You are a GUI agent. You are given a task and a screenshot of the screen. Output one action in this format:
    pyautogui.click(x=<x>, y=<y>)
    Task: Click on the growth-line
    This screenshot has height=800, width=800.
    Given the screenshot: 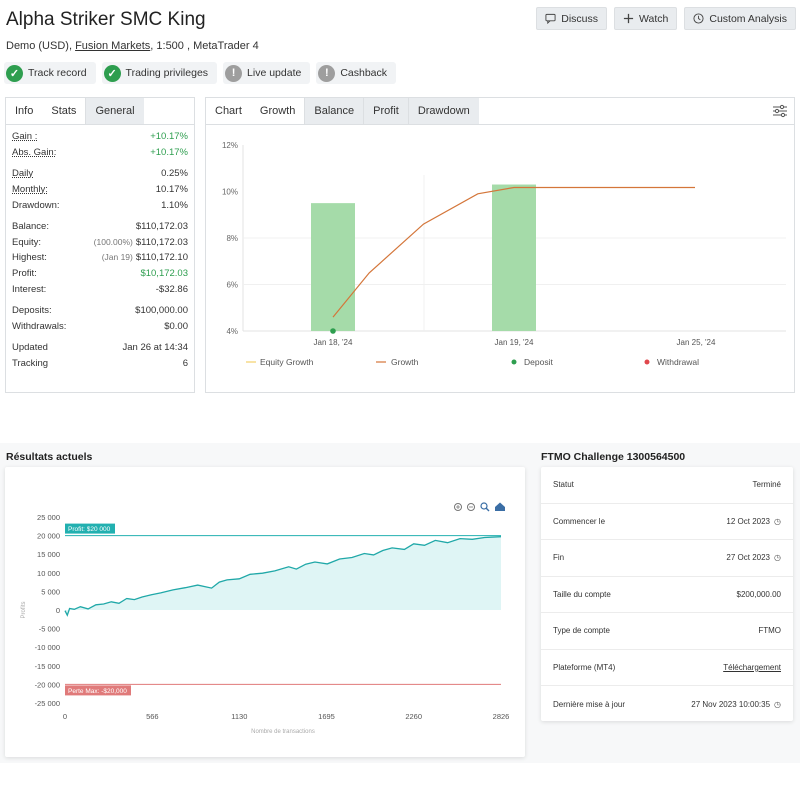 What is the action you would take?
    pyautogui.click(x=513, y=252)
    